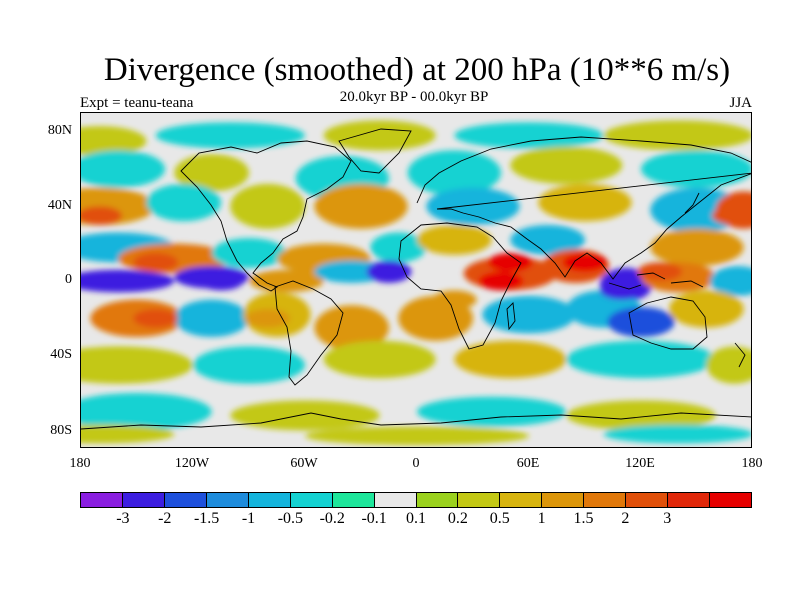 The width and height of the screenshot is (800, 600). I want to click on coast-greenland, so click(375, 151).